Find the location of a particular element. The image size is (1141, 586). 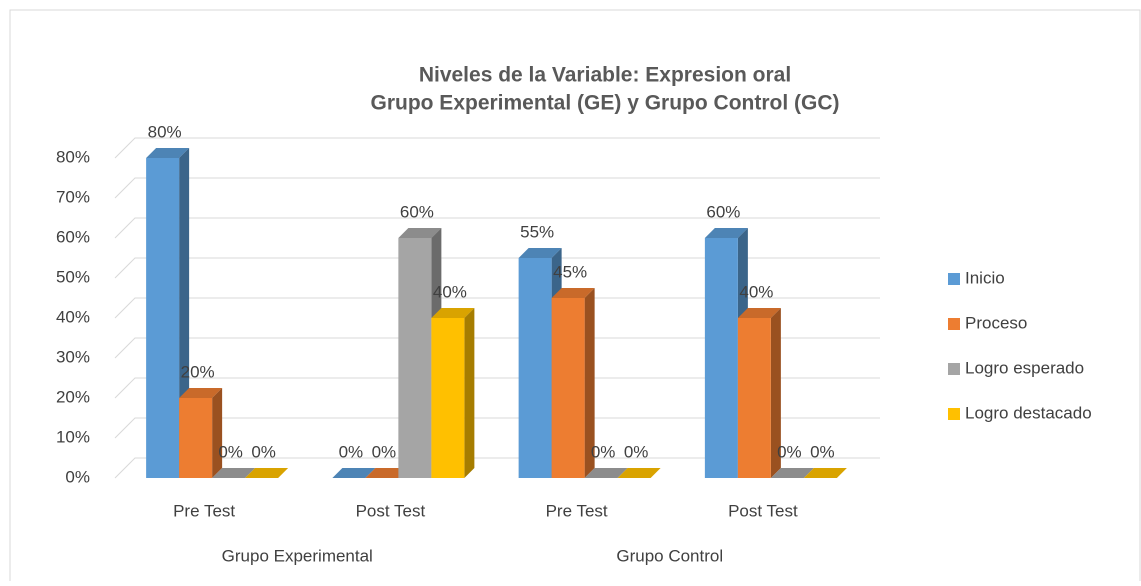

group-label: Grupo Control is located at coordinates (669, 555).